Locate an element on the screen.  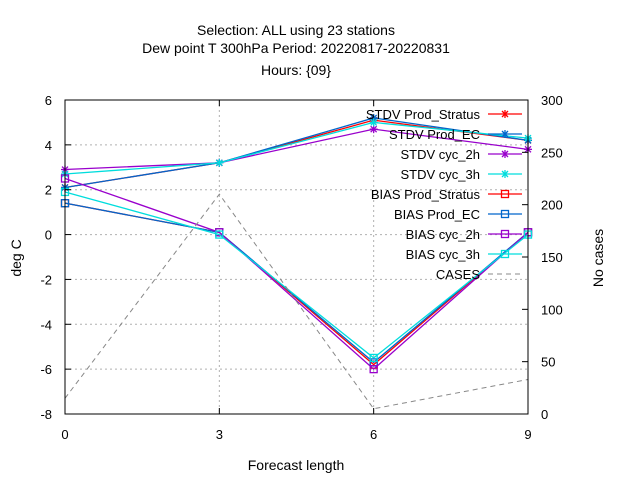
legend-label: STDV Prod_Stratus is located at coordinates (423, 114).